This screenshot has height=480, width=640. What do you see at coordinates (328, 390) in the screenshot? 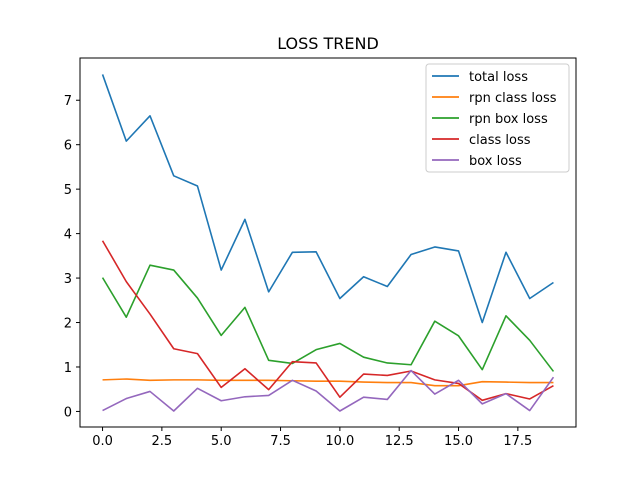
I see `series-line-box-loss` at bounding box center [328, 390].